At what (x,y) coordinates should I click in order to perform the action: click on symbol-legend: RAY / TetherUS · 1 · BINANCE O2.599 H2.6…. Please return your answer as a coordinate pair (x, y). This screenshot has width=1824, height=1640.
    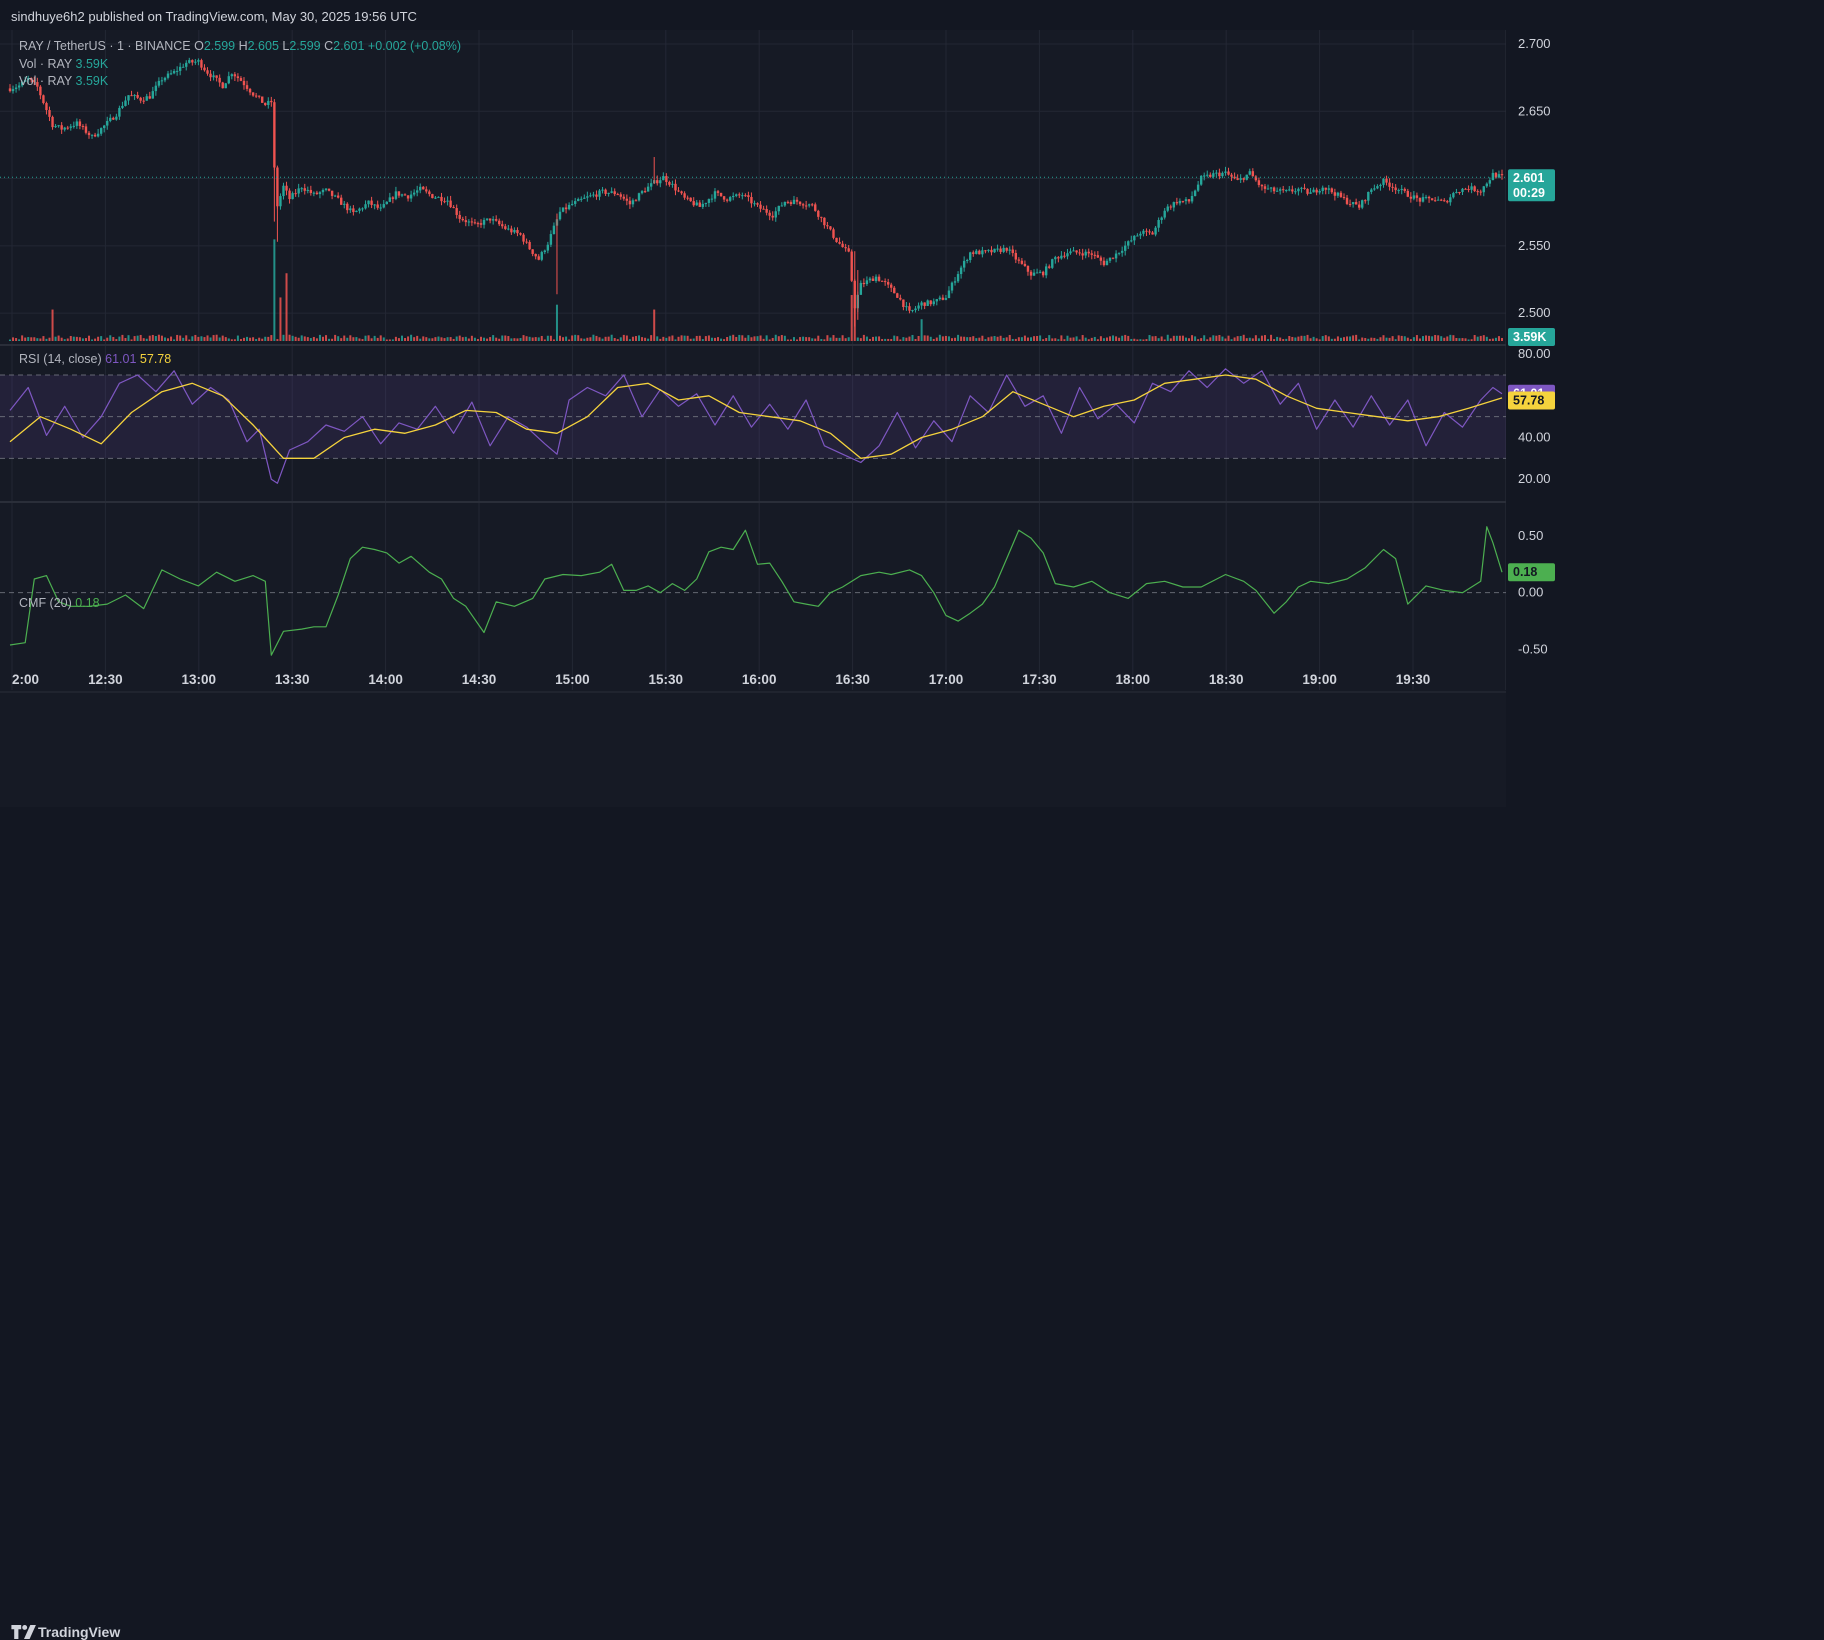
    Looking at the image, I should click on (240, 46).